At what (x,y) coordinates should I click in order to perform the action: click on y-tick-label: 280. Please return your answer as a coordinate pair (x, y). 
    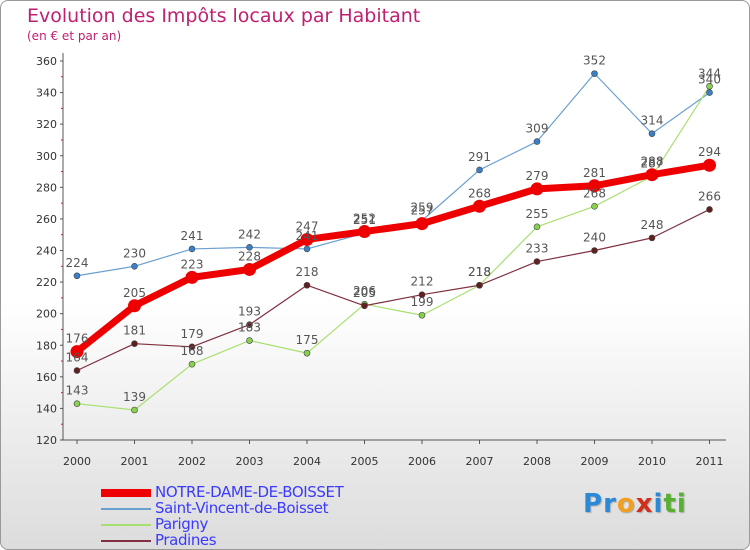
    Looking at the image, I should click on (46, 187).